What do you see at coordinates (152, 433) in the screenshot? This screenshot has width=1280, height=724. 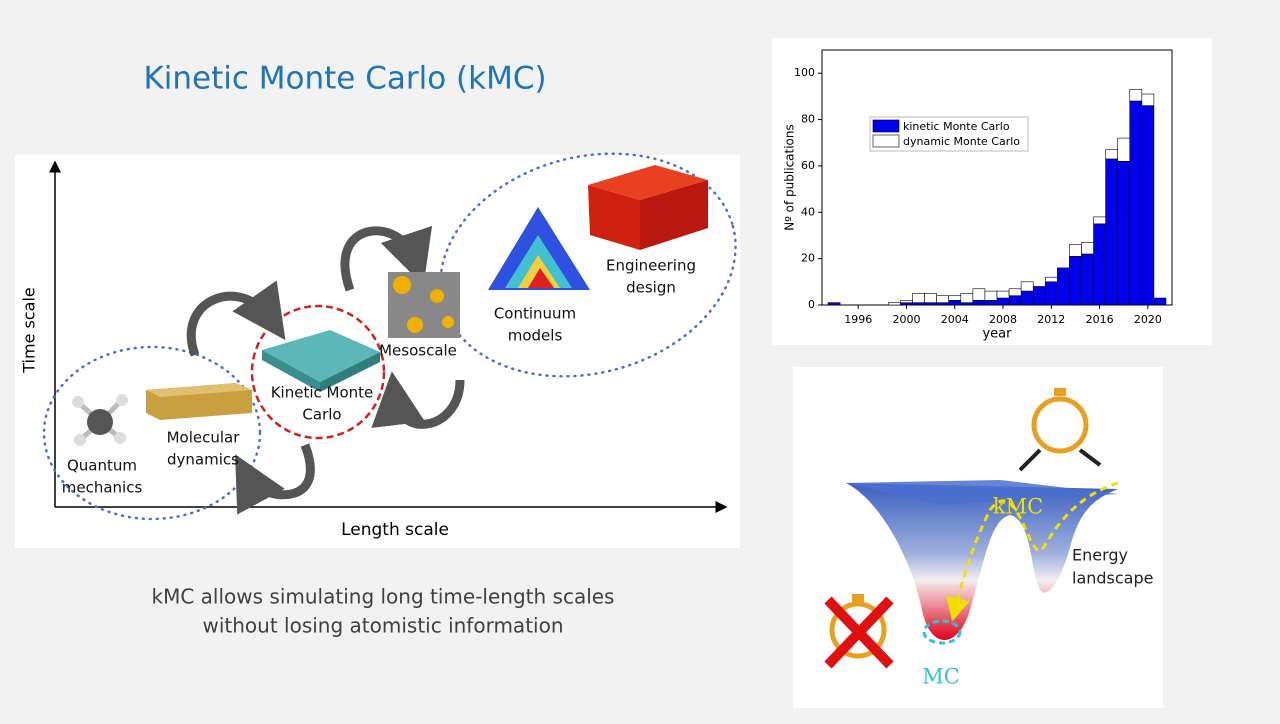 I see `atomistic-region` at bounding box center [152, 433].